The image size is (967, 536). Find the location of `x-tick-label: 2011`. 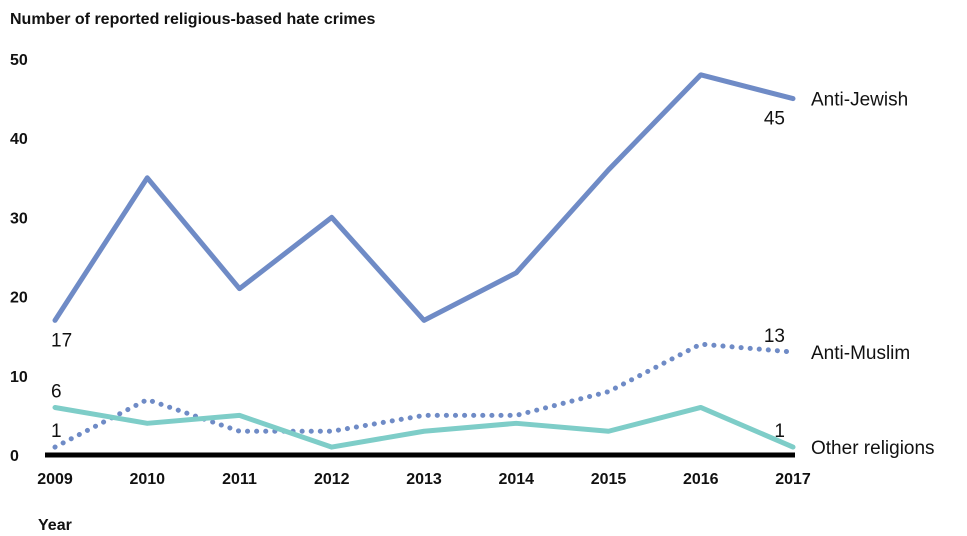

x-tick-label: 2011 is located at coordinates (239, 479).